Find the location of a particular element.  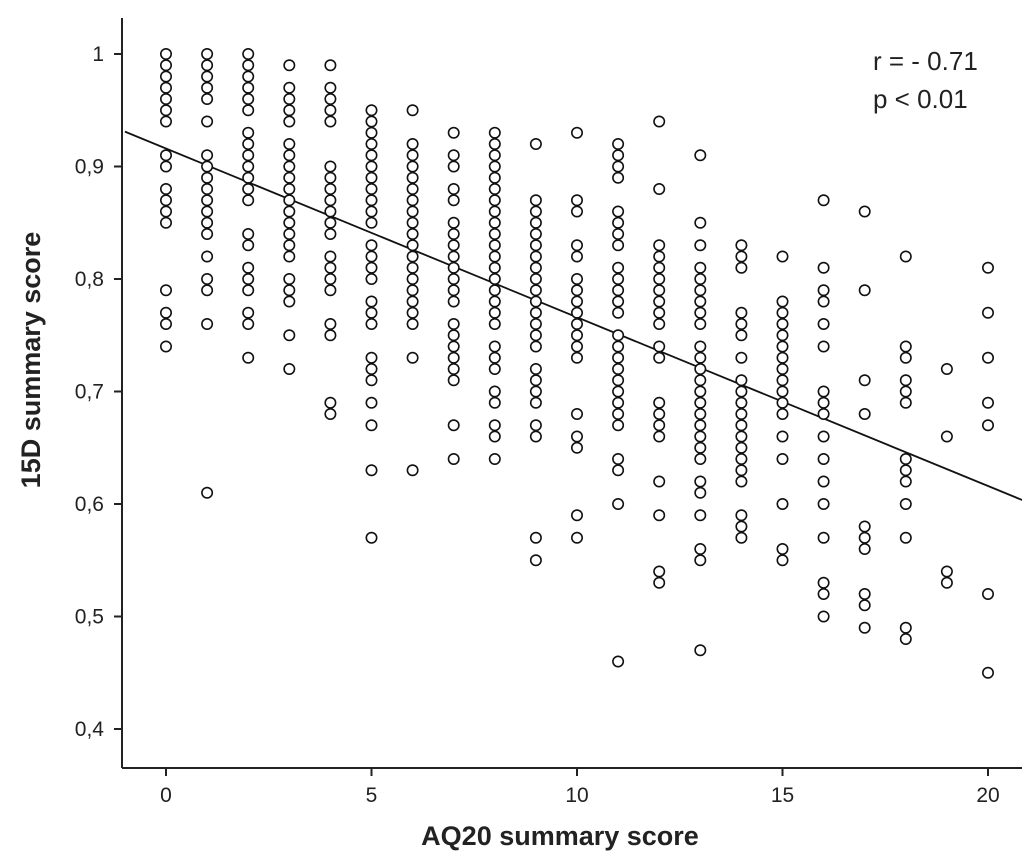

correlation-annotation: r = - 0.71 is located at coordinates (925, 61).